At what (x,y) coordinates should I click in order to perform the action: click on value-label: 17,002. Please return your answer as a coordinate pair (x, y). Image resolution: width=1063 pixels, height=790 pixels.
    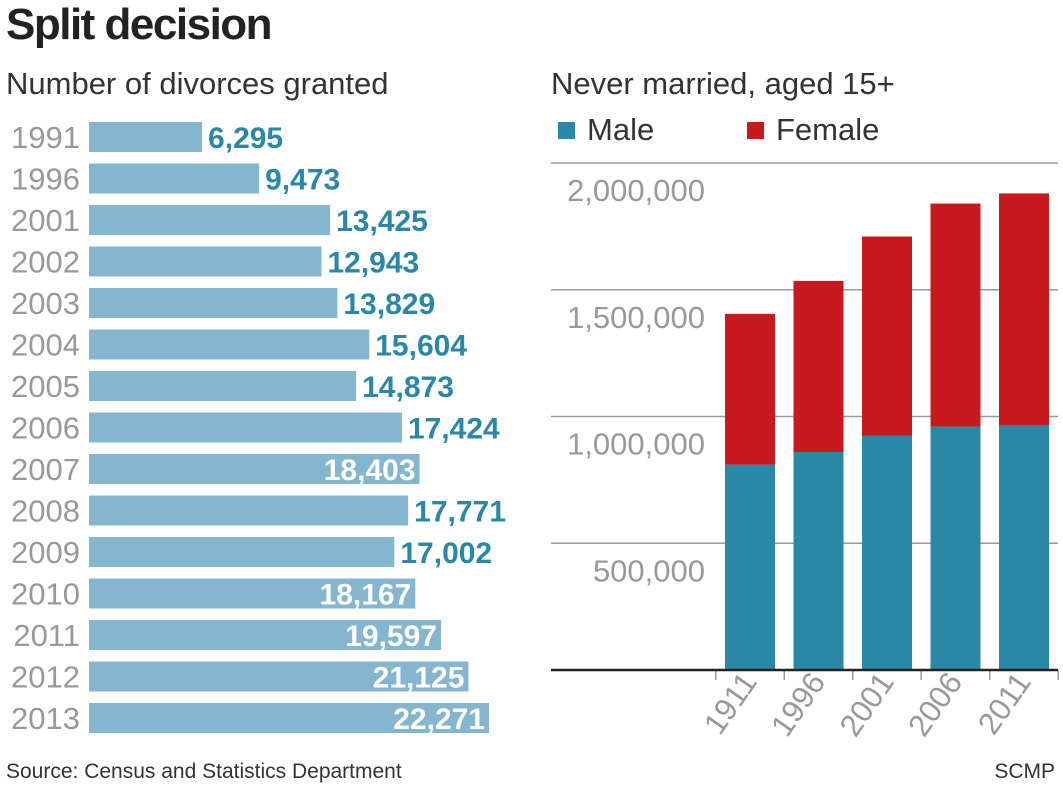
    Looking at the image, I should click on (446, 553).